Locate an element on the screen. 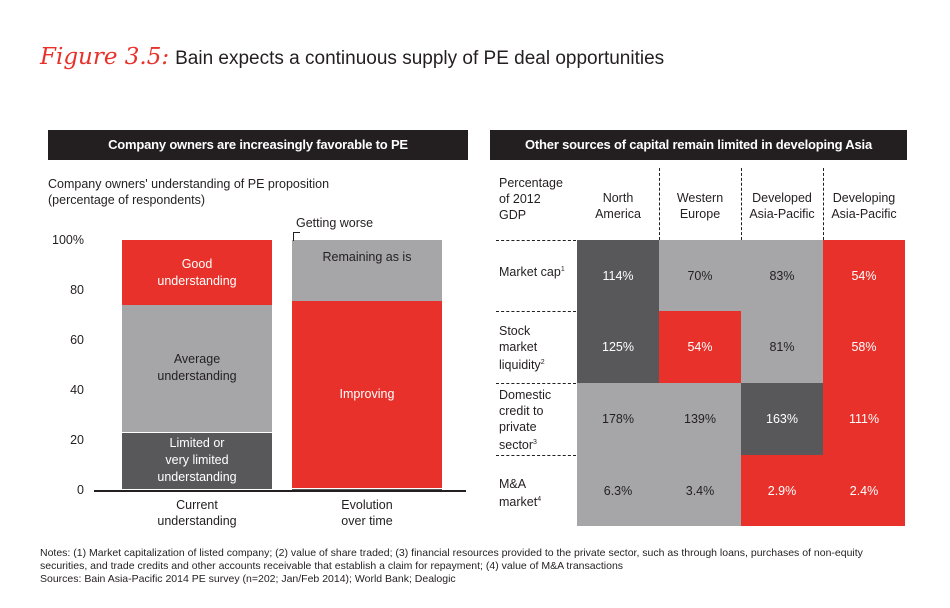 This screenshot has width=950, height=608. table-cell: 163% is located at coordinates (782, 419).